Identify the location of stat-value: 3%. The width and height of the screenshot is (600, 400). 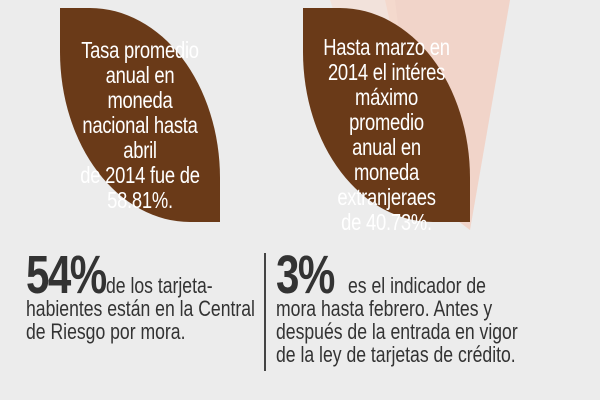
(305, 275).